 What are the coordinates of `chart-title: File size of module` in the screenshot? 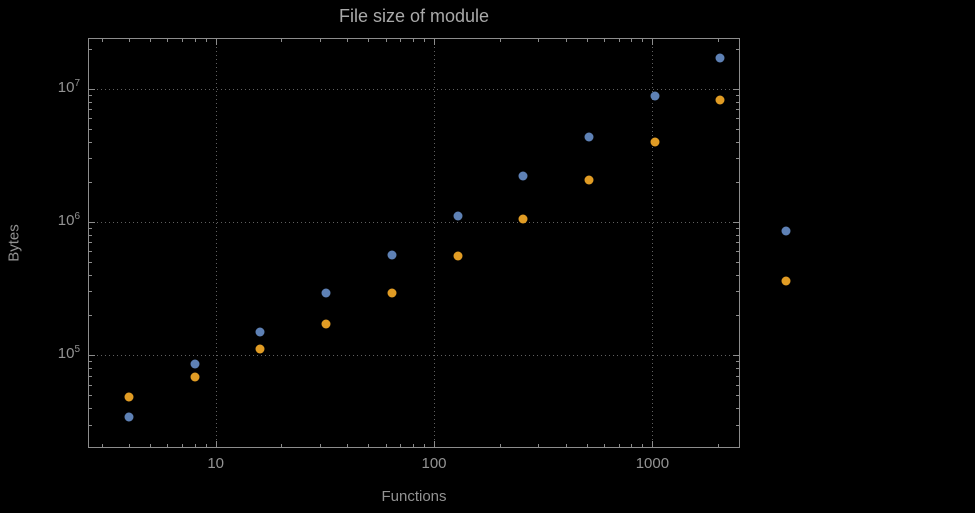 It's located at (414, 16).